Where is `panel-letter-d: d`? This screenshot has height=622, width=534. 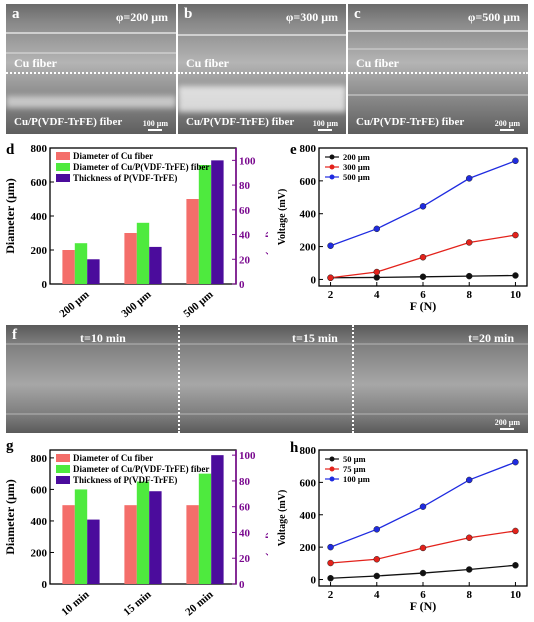
panel-letter-d: d is located at coordinates (10, 150).